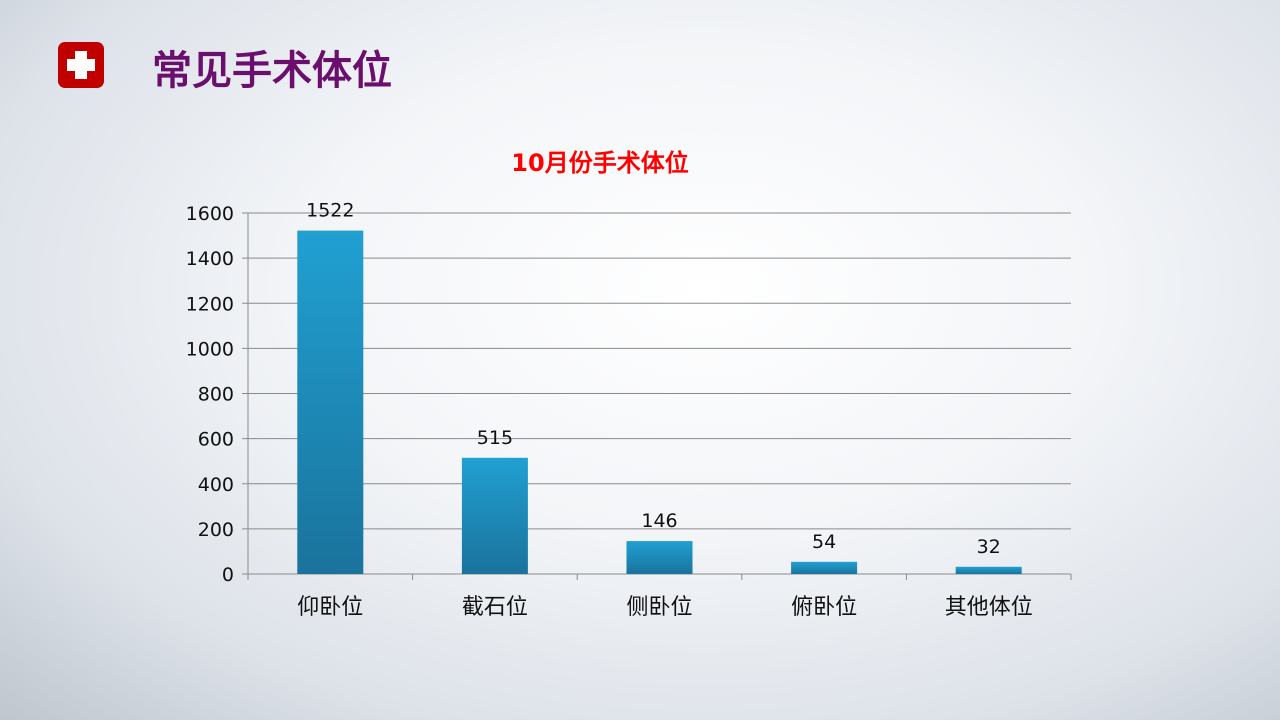 This screenshot has width=1280, height=720. I want to click on y-tick-label: 1600, so click(210, 214).